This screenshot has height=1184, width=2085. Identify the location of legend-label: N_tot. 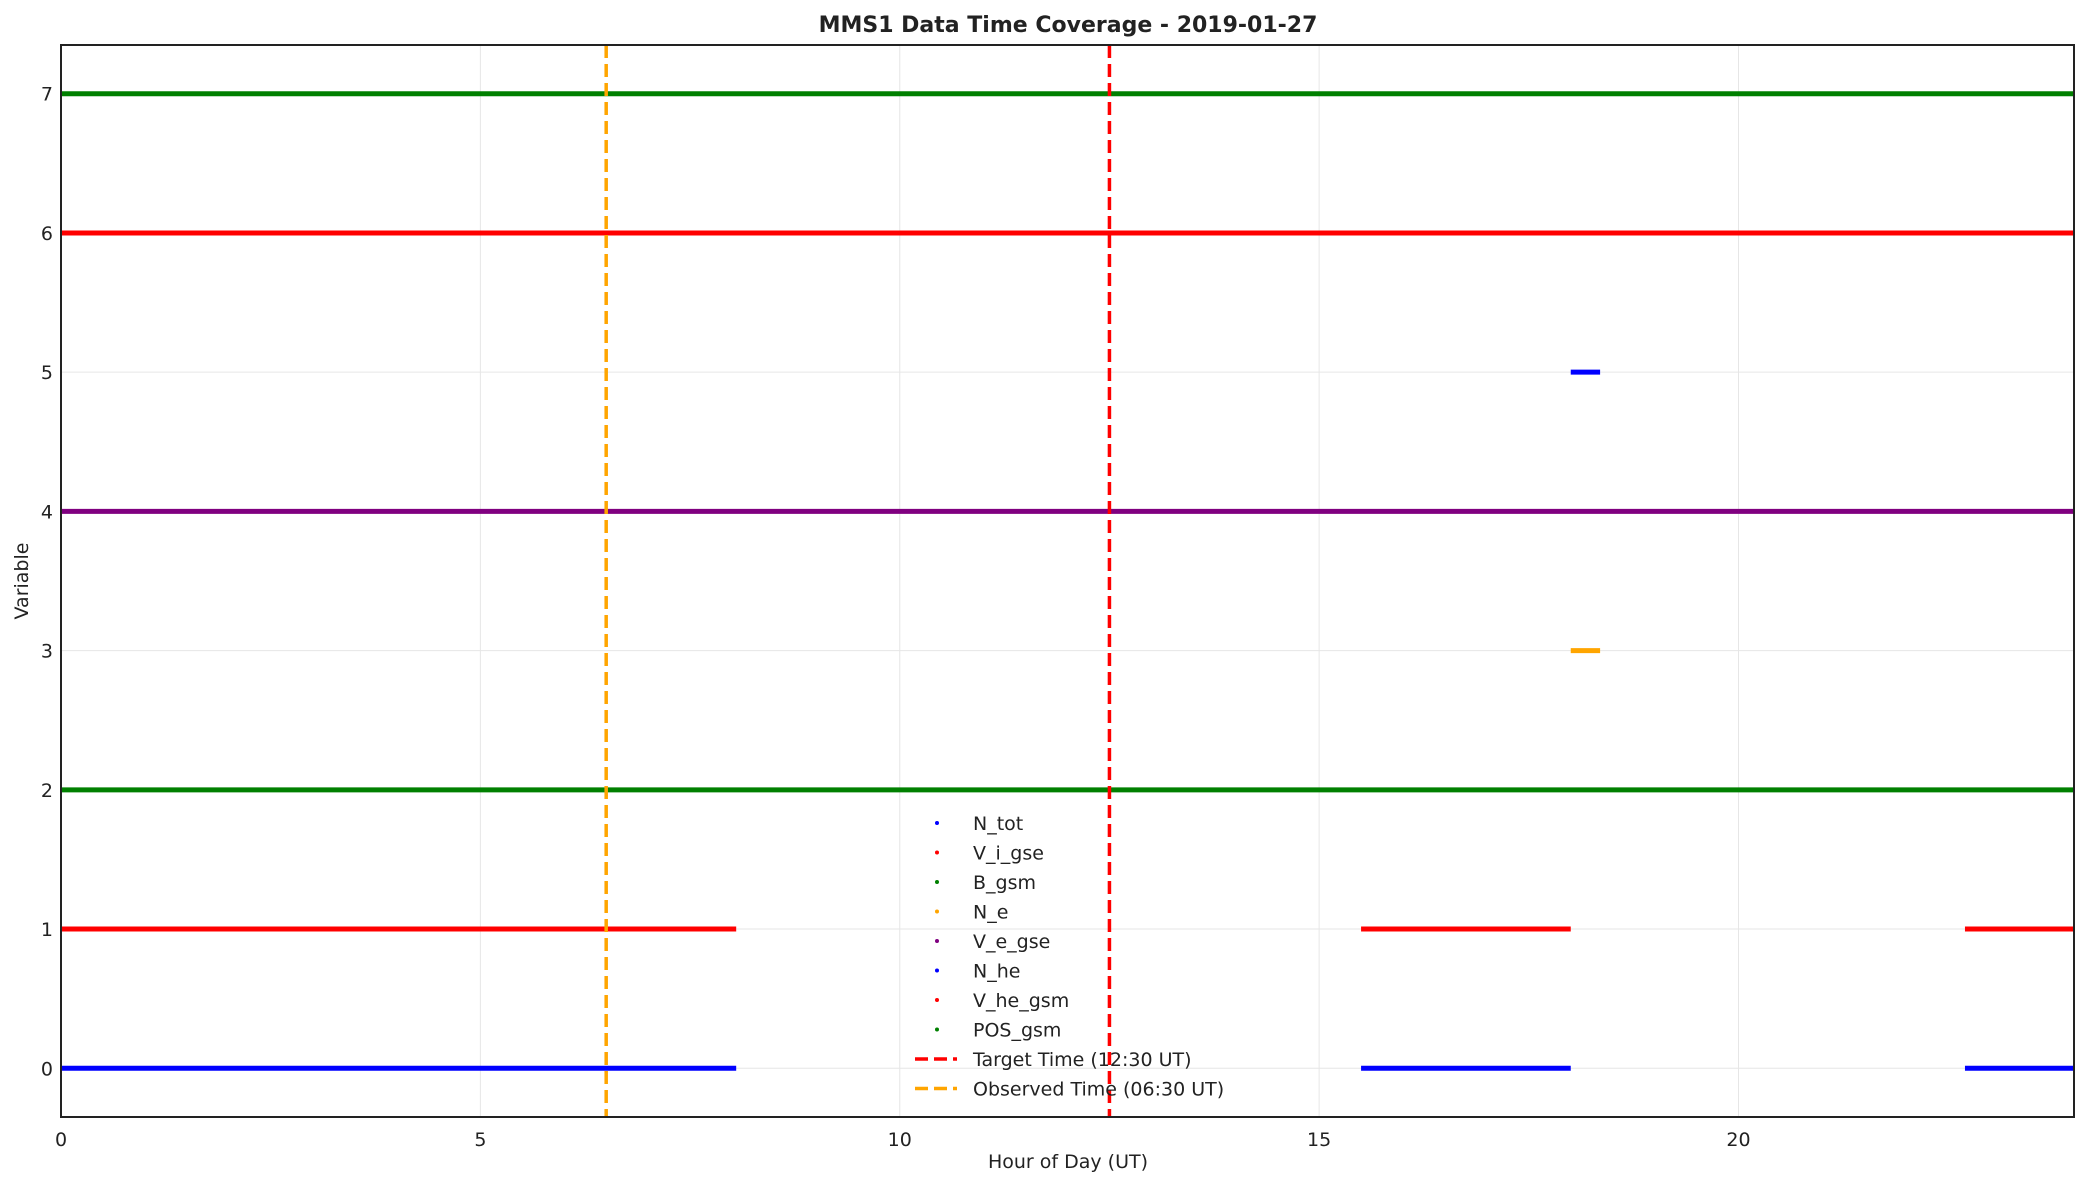
(998, 824).